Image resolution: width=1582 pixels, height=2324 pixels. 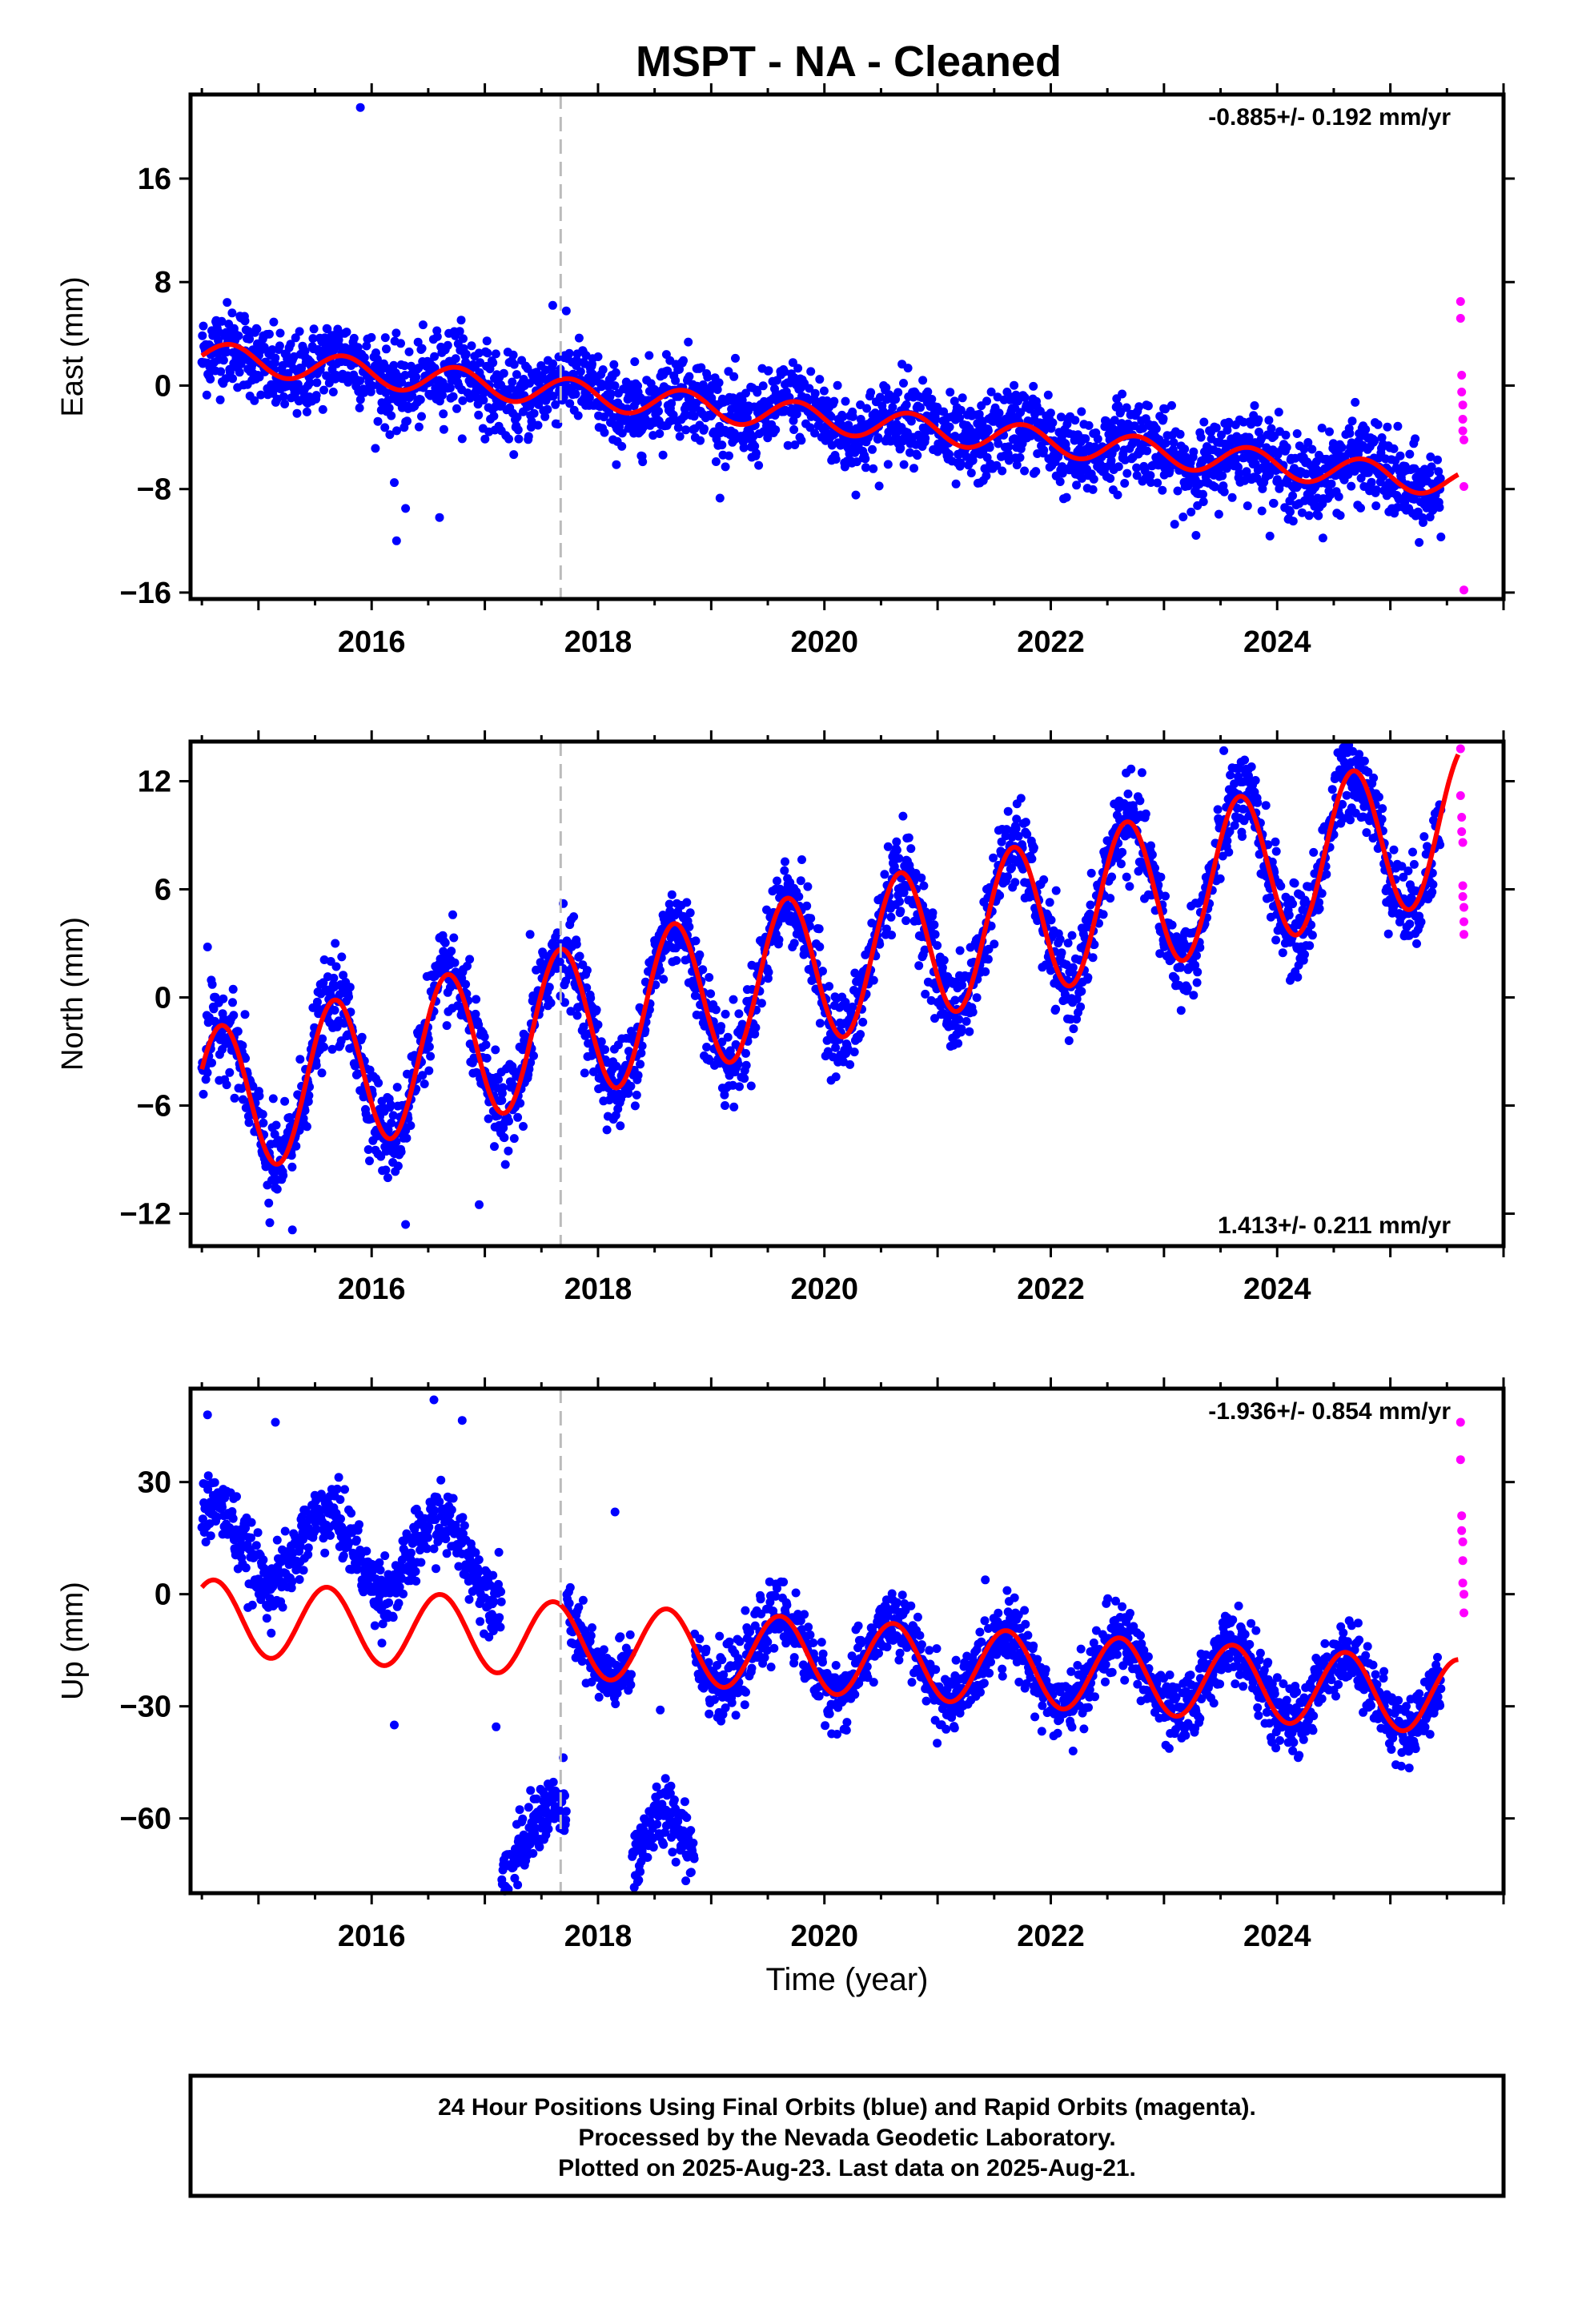 What do you see at coordinates (830, 419) in the screenshot?
I see `east-model` at bounding box center [830, 419].